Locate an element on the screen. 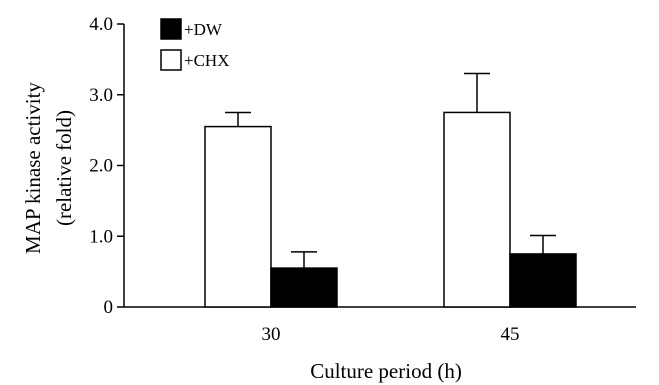 This screenshot has width=659, height=385. x-tick-label: 30 is located at coordinates (271, 334).